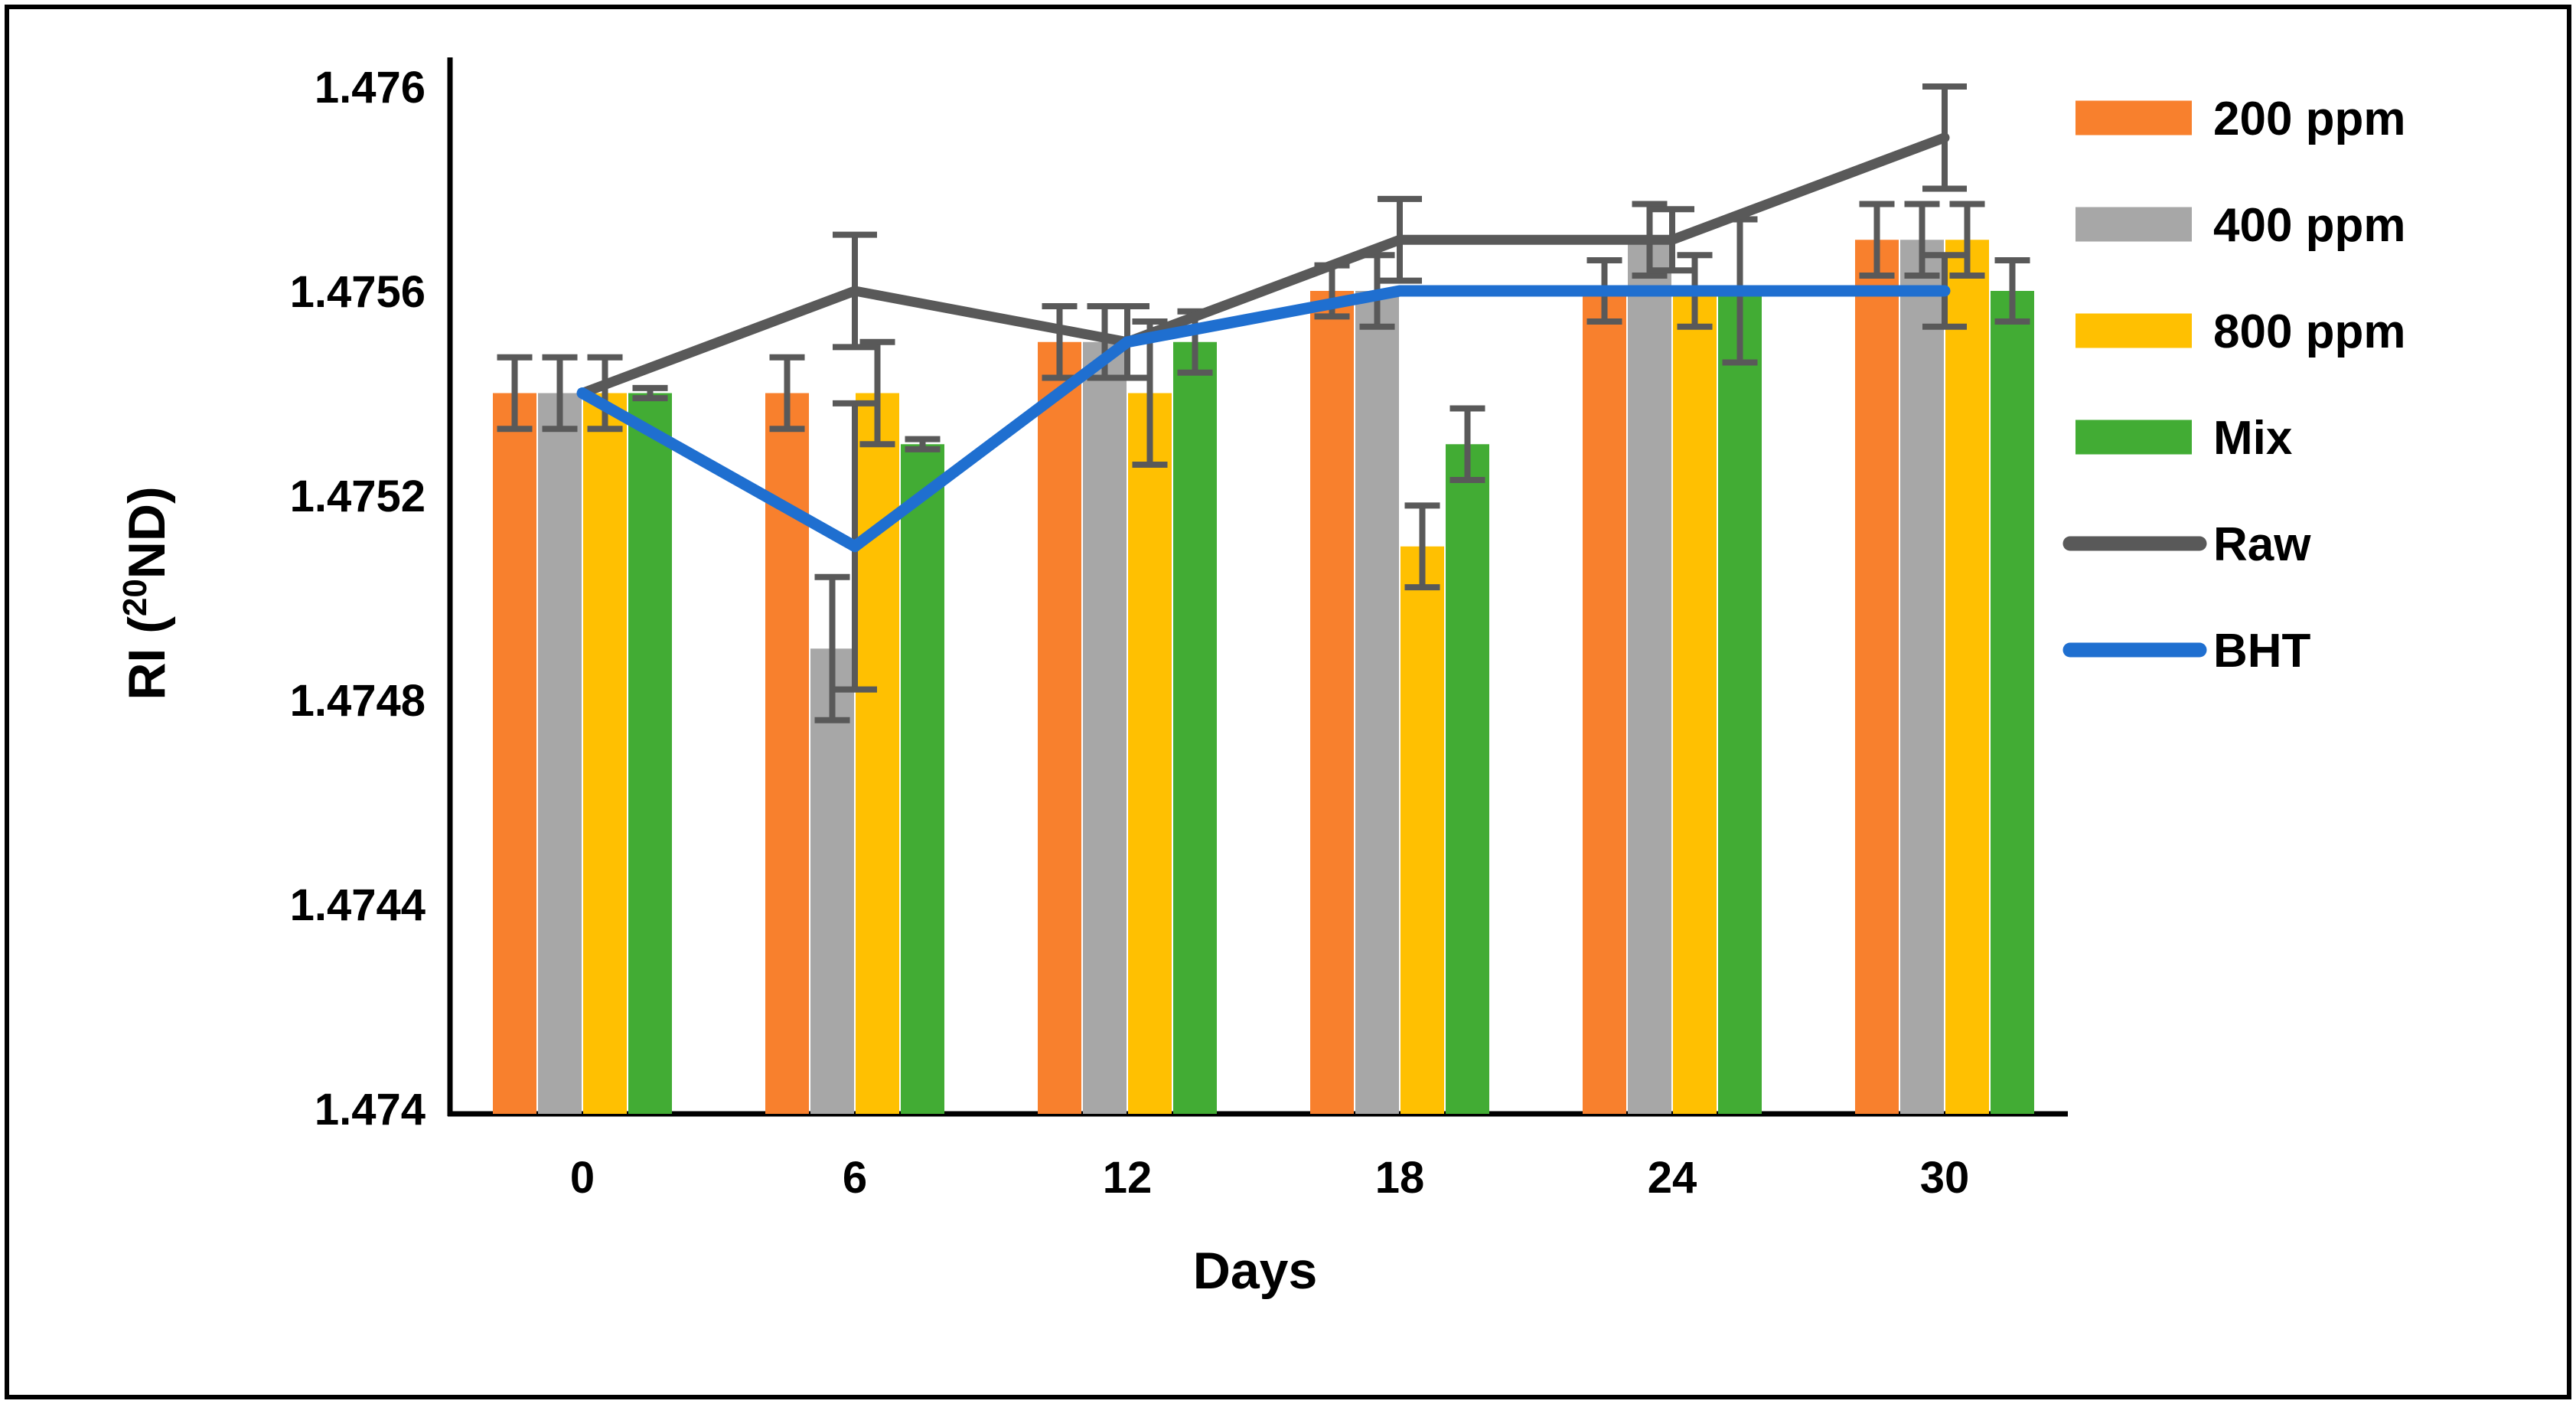  Describe the element at coordinates (1128, 1178) in the screenshot. I see `x-tick-label: 12` at that location.